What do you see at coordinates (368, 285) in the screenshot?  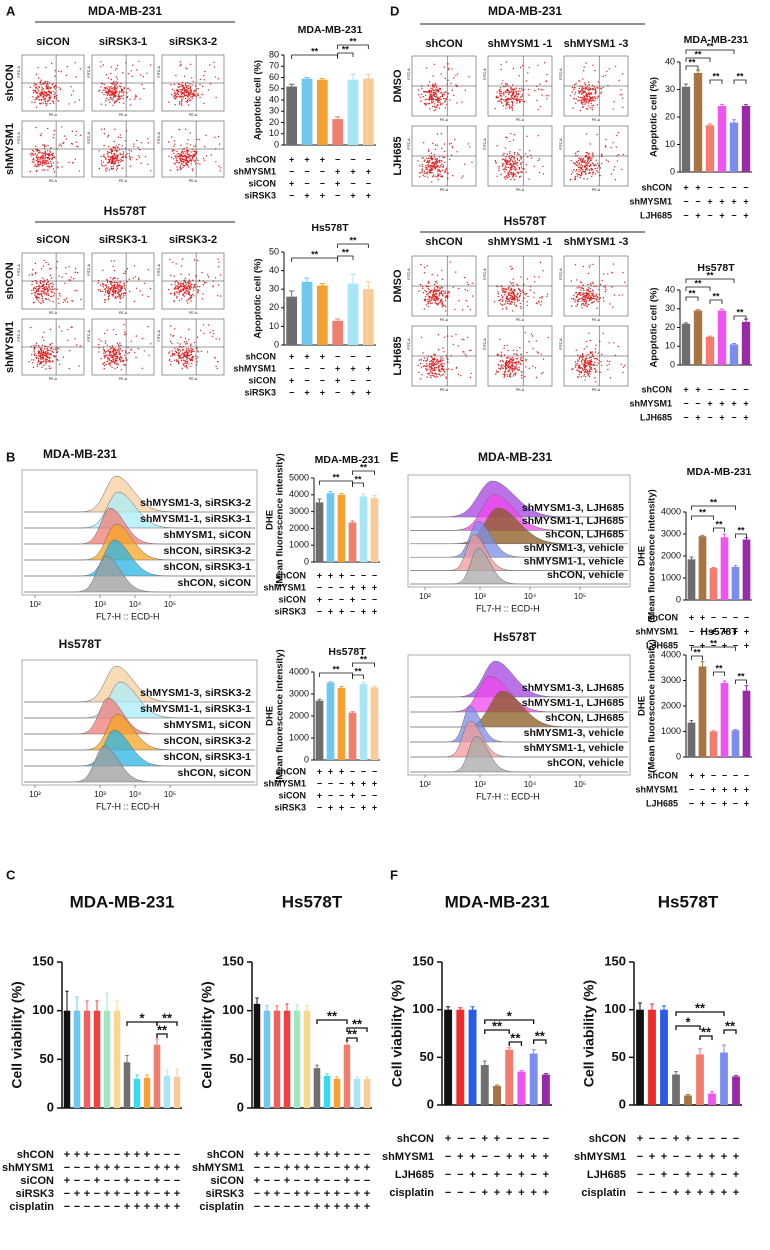 I see `error-bar` at bounding box center [368, 285].